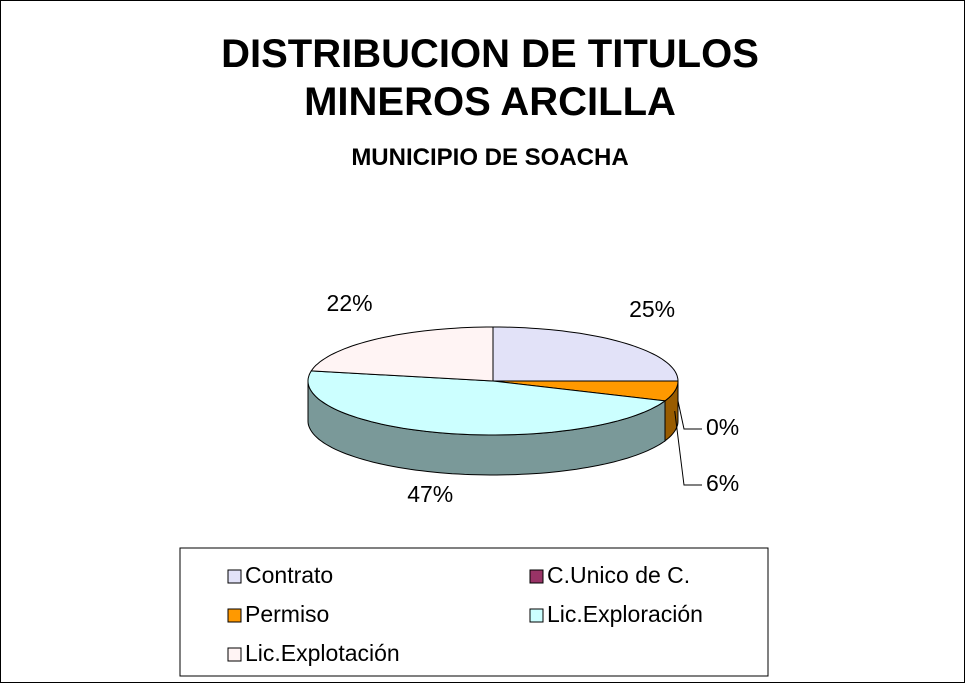  What do you see at coordinates (289, 575) in the screenshot?
I see `legend-label: Contrato` at bounding box center [289, 575].